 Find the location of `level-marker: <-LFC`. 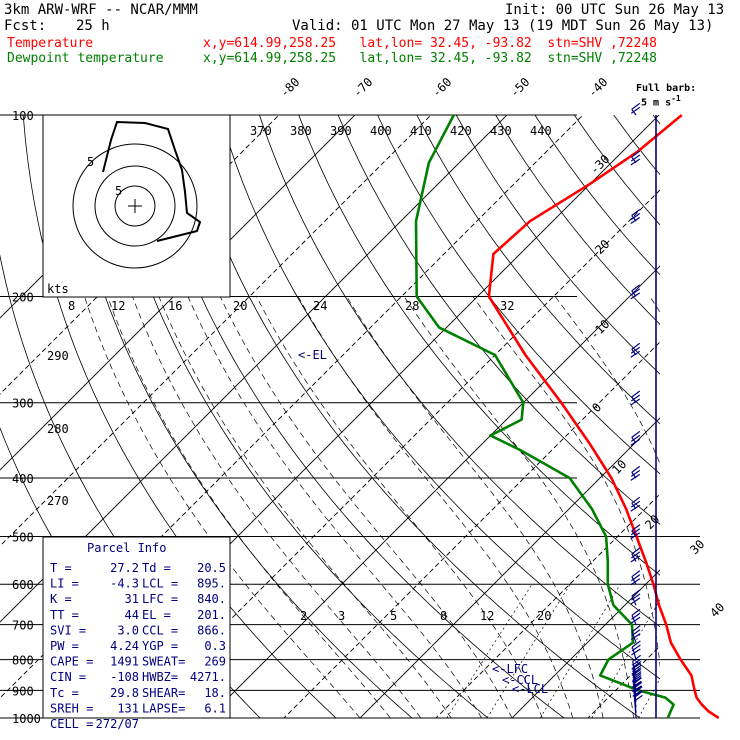

level-marker: <-LFC is located at coordinates (510, 669).